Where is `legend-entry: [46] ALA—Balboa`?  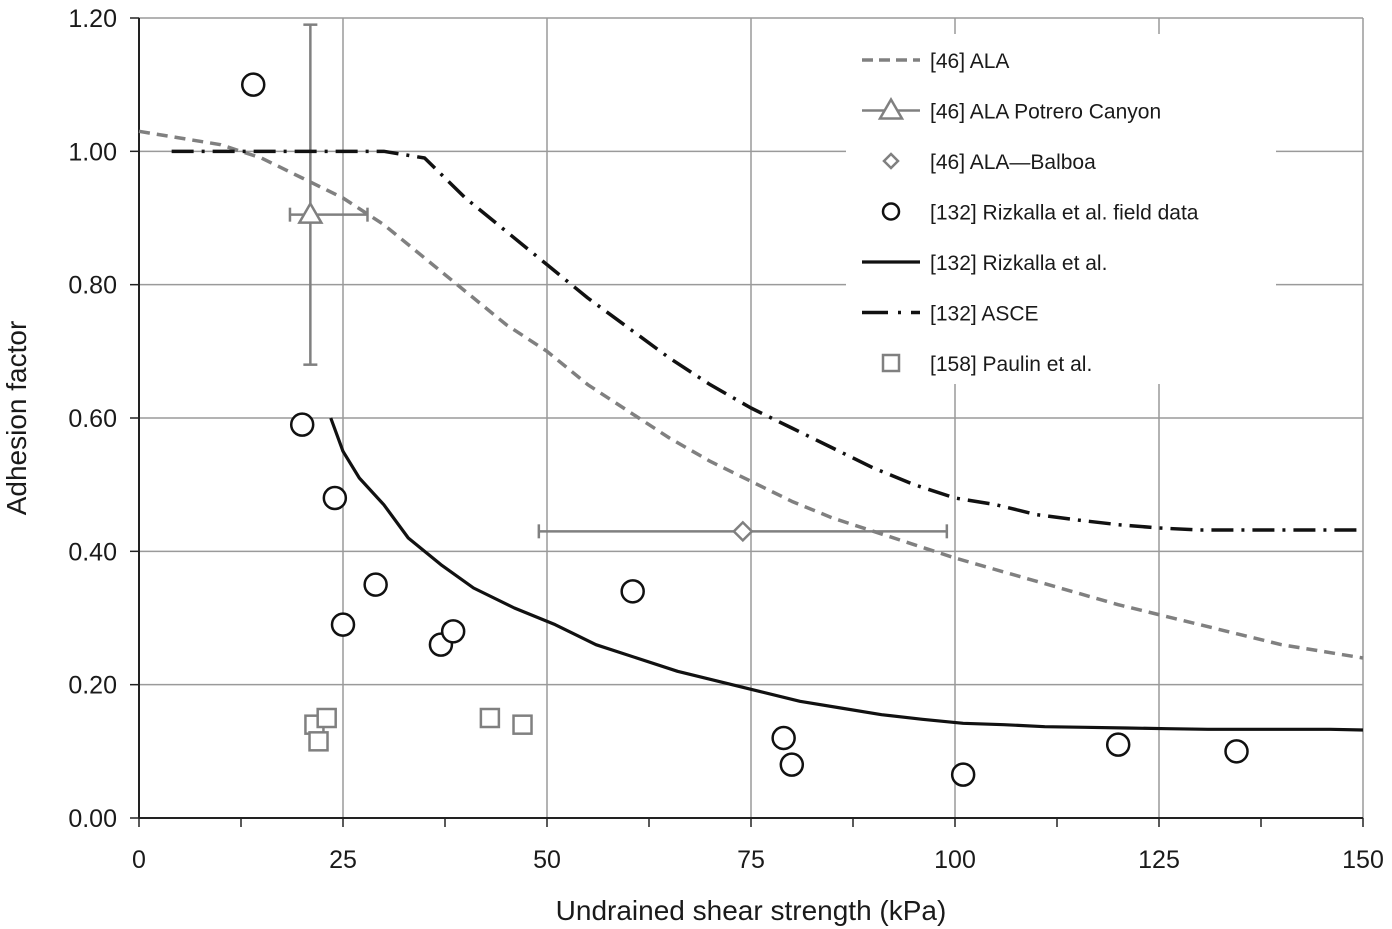 legend-entry: [46] ALA—Balboa is located at coordinates (989, 162).